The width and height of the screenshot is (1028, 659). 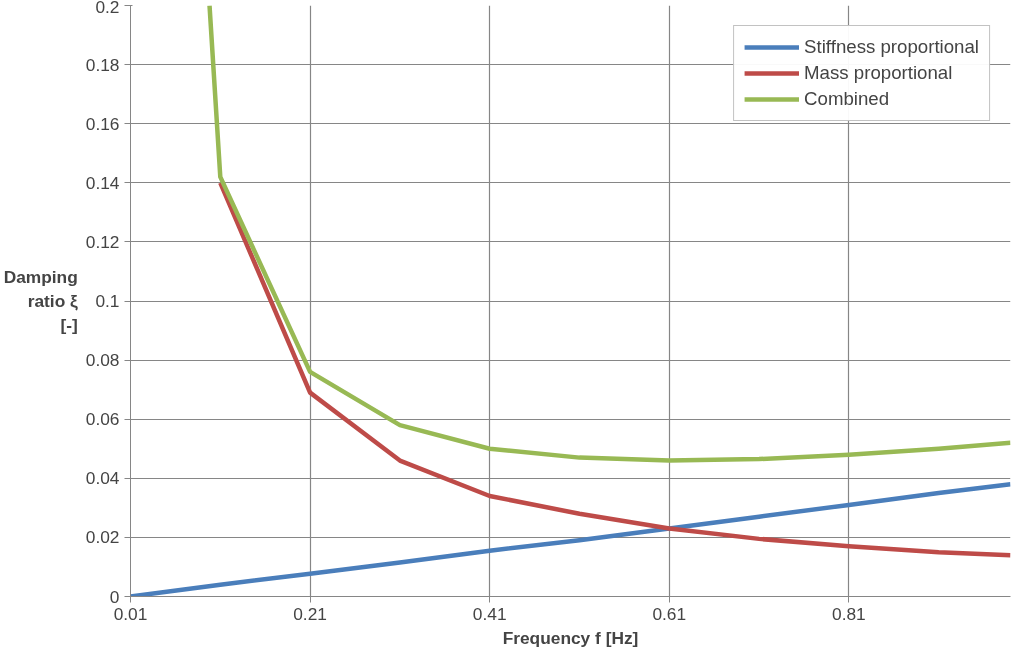 I want to click on x-axis-title: Frequency f [Hz], so click(x=570, y=637).